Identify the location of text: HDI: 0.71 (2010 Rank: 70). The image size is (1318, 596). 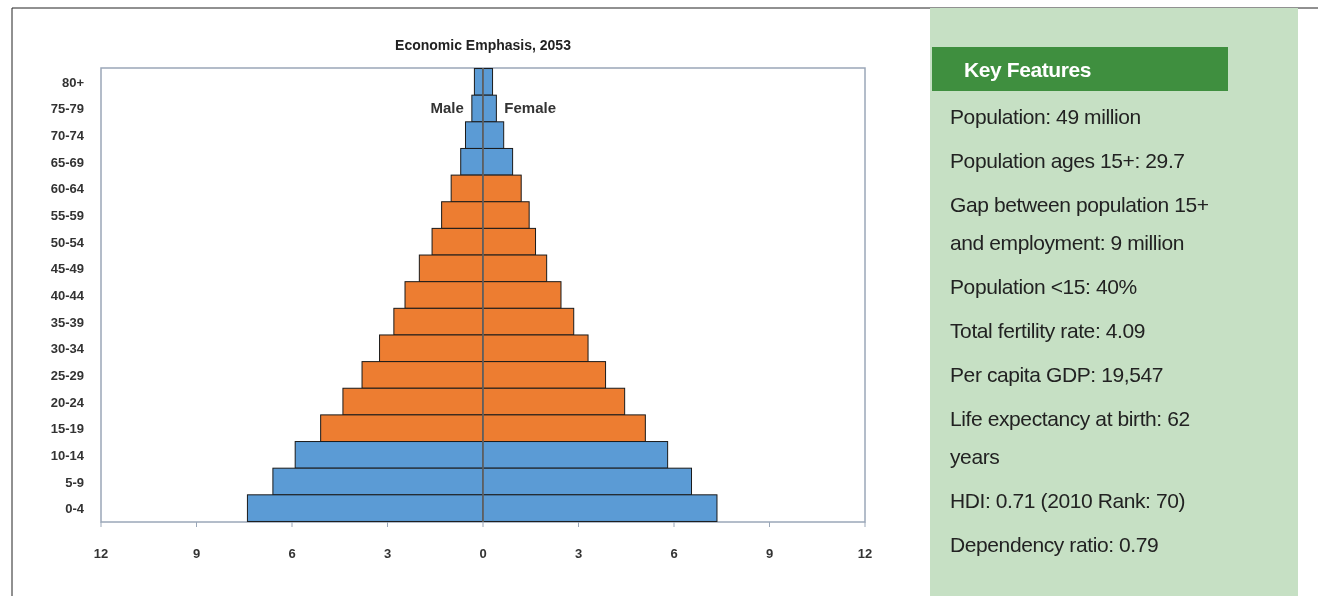
(1068, 500).